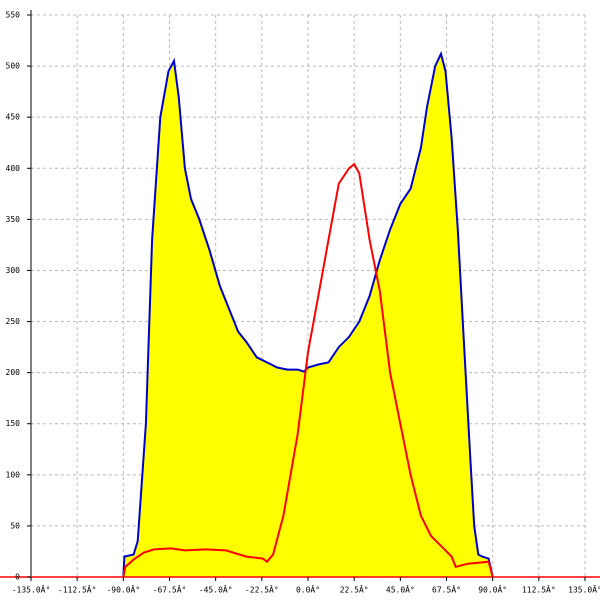  Describe the element at coordinates (17, 577) in the screenshot. I see `y-tick-label: 0` at that location.